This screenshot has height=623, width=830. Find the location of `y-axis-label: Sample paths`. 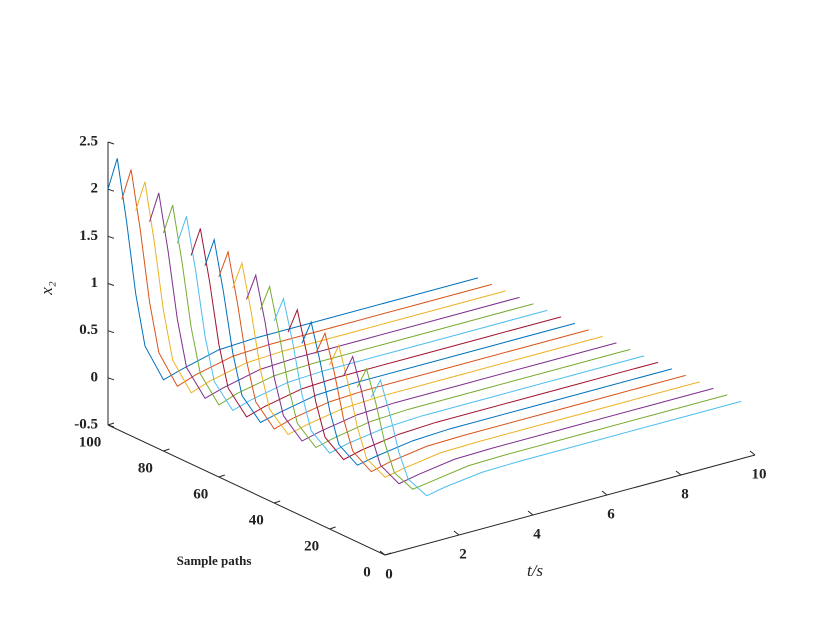

y-axis-label: Sample paths is located at coordinates (214, 560).